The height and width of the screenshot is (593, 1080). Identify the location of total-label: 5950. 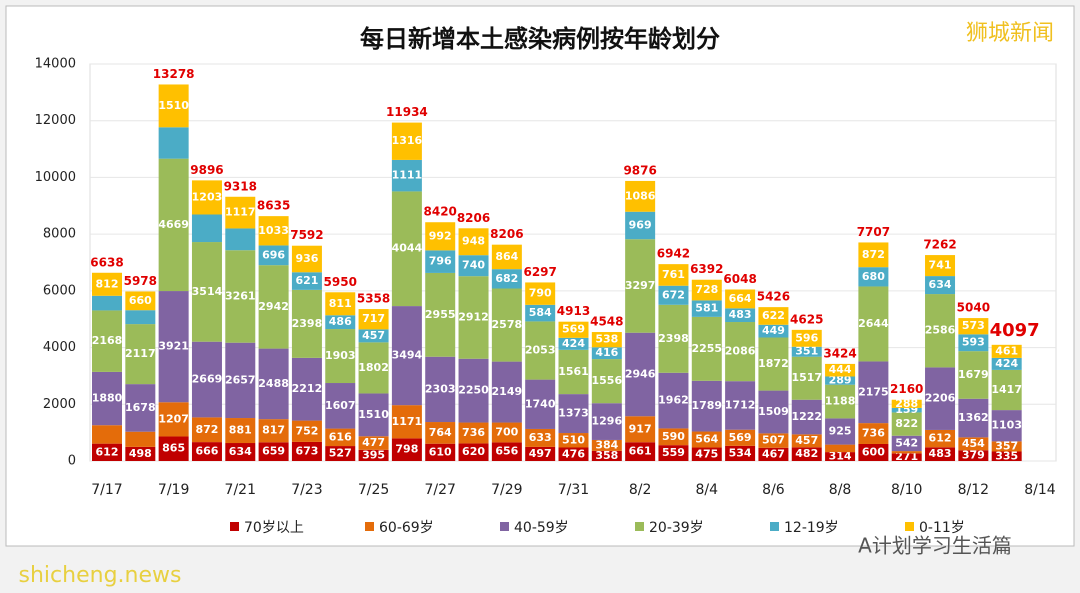
(340, 282).